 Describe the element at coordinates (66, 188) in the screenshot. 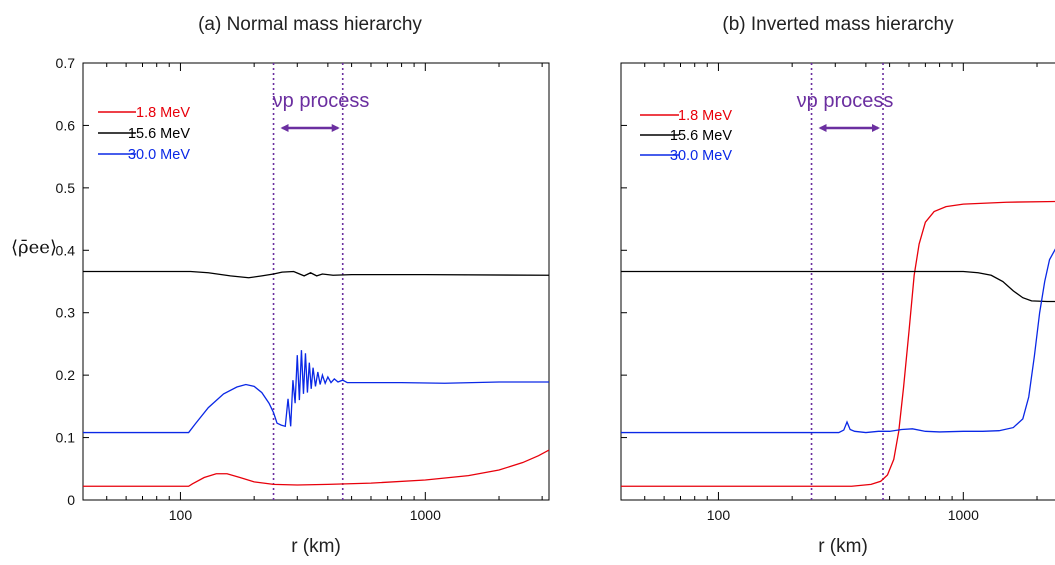

I see `y-tick-label: 0.5` at that location.